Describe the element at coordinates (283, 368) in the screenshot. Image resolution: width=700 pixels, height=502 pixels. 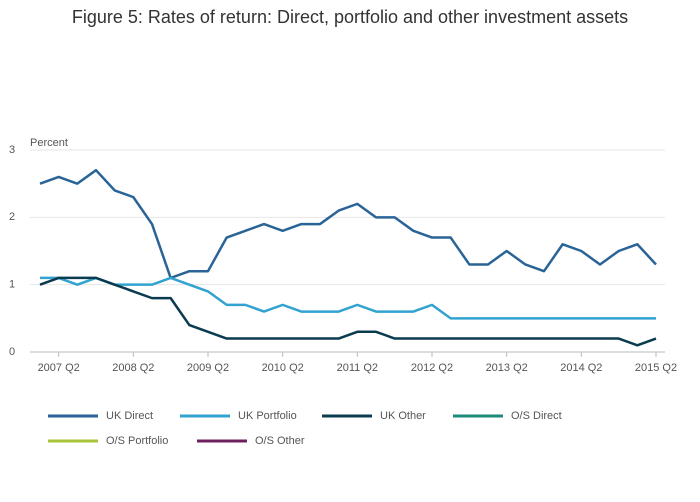
I see `x-tick-label: 2010 Q2` at that location.